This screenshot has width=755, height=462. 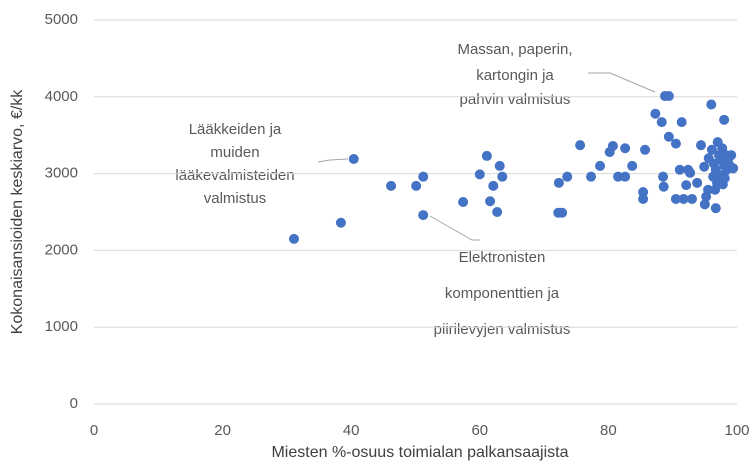 I want to click on y-tick-label: 4000, so click(x=61, y=96).